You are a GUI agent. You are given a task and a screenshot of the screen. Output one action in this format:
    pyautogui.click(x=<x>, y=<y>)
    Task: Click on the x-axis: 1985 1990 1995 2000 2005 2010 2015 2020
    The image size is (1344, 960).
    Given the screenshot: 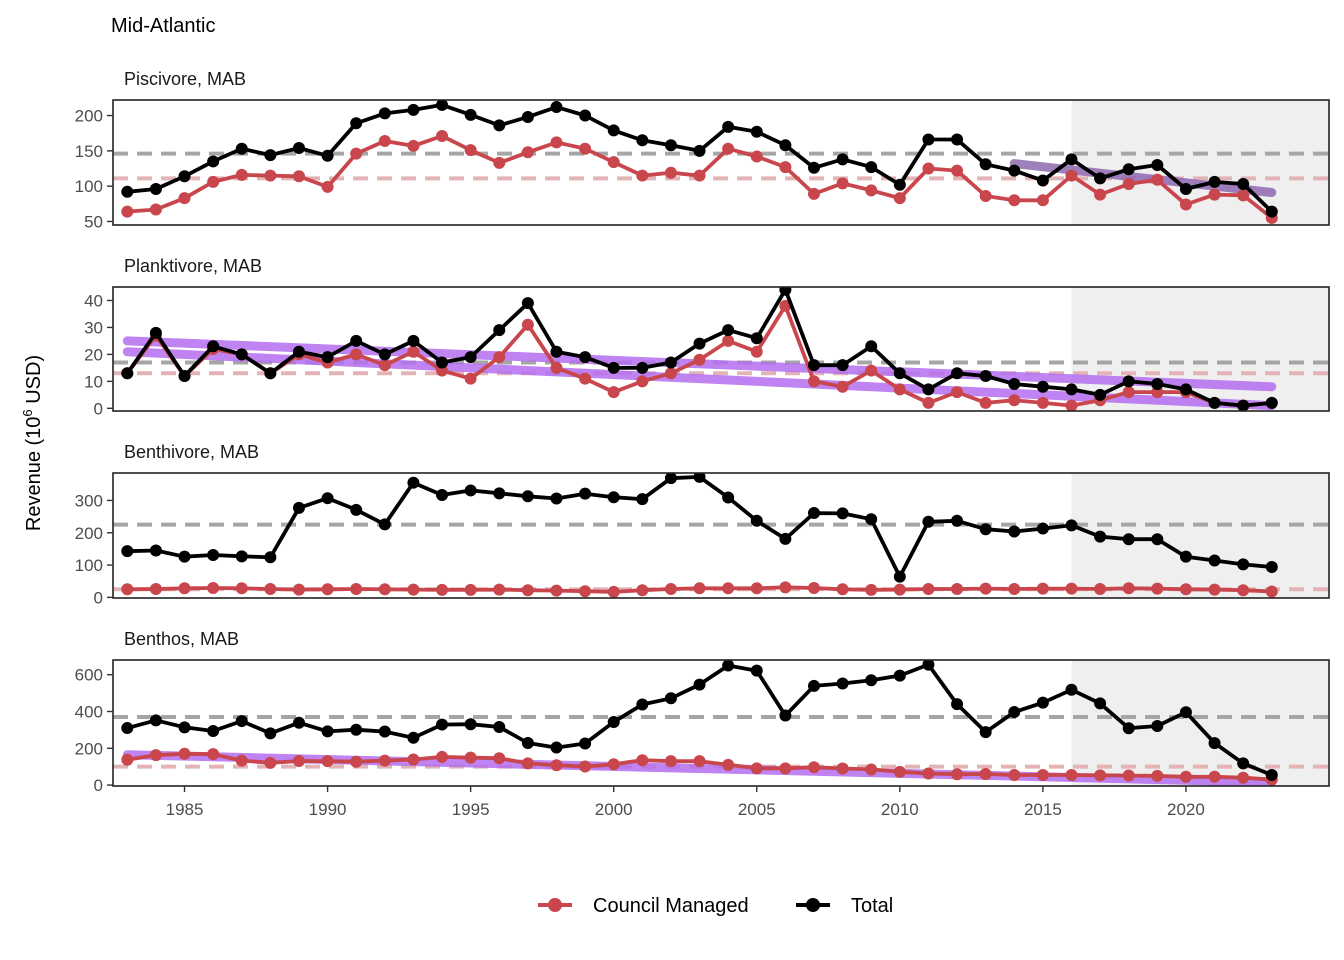 What is the action you would take?
    pyautogui.click(x=685, y=802)
    